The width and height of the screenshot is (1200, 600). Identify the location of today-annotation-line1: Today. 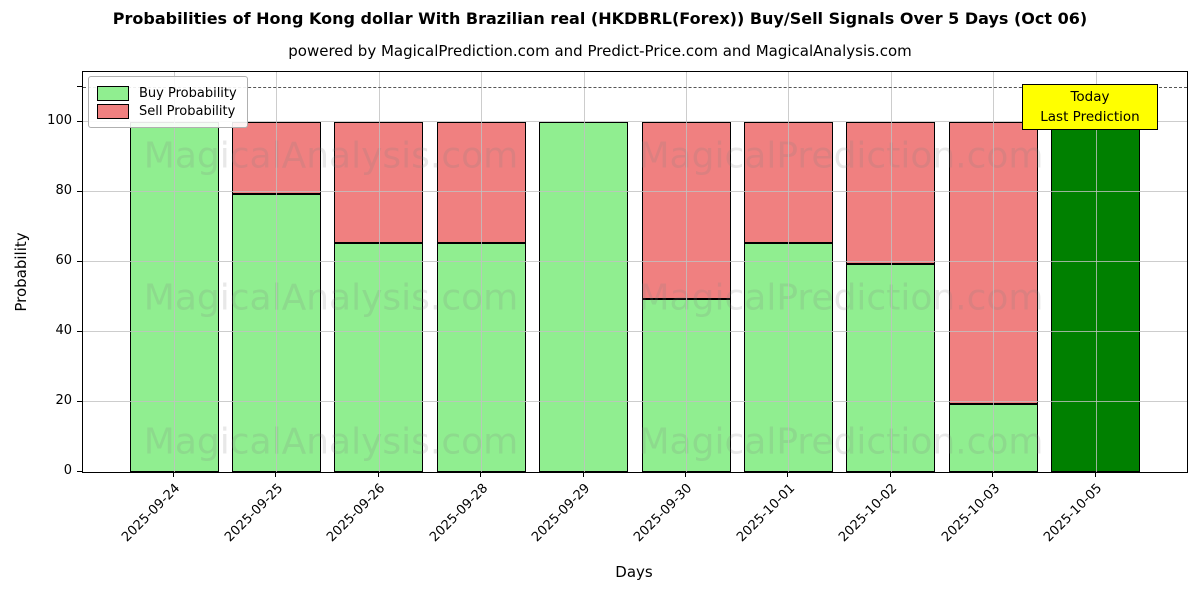
(1090, 97).